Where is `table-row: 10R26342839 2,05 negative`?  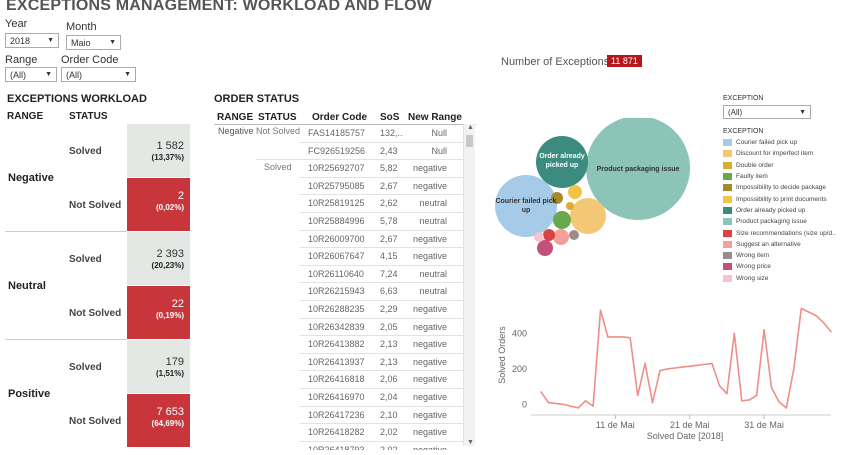
table-row: 10R26342839 2,05 negative is located at coordinates (381, 328).